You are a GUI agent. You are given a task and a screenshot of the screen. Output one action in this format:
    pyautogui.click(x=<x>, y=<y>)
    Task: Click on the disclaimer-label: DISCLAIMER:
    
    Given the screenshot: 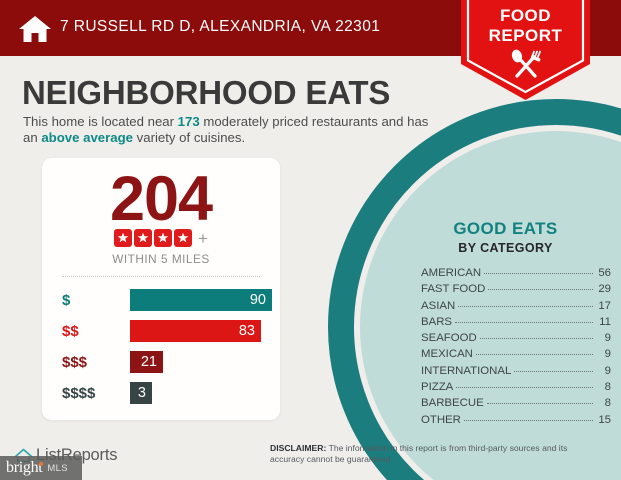 What is the action you would take?
    pyautogui.click(x=298, y=448)
    